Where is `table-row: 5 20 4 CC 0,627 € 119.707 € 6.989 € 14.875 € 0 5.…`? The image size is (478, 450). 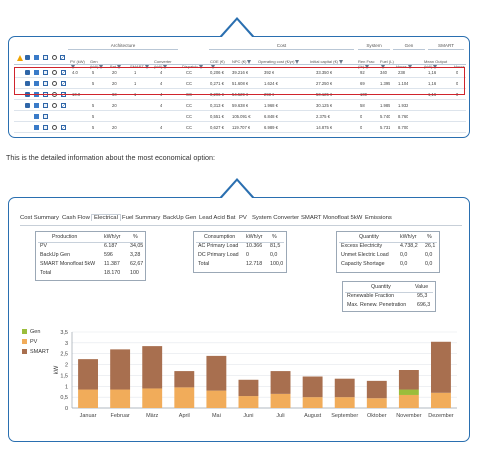 table-row: 5 20 4 CC 0,627 € 119.707 € 6.989 € 14.875 € 0 5.… is located at coordinates (240, 127).